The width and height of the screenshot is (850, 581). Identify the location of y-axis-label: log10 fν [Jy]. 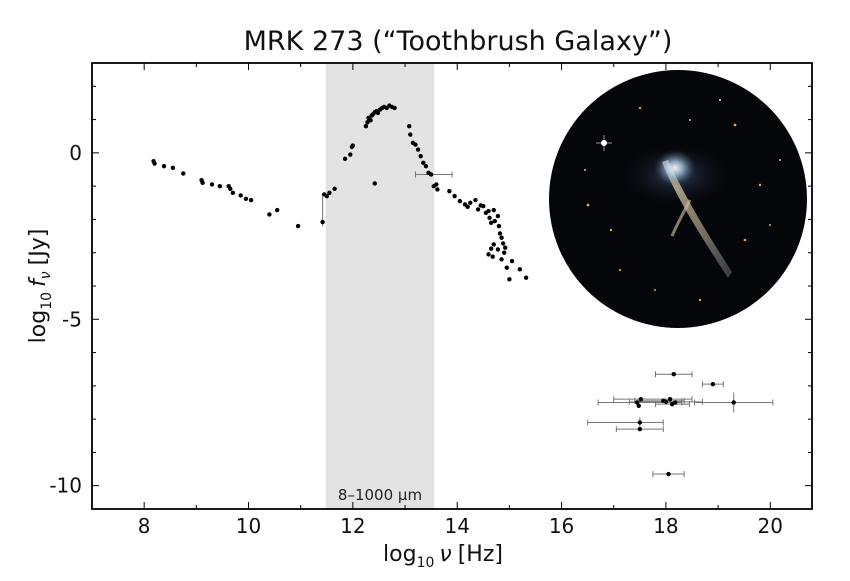
(40, 286).